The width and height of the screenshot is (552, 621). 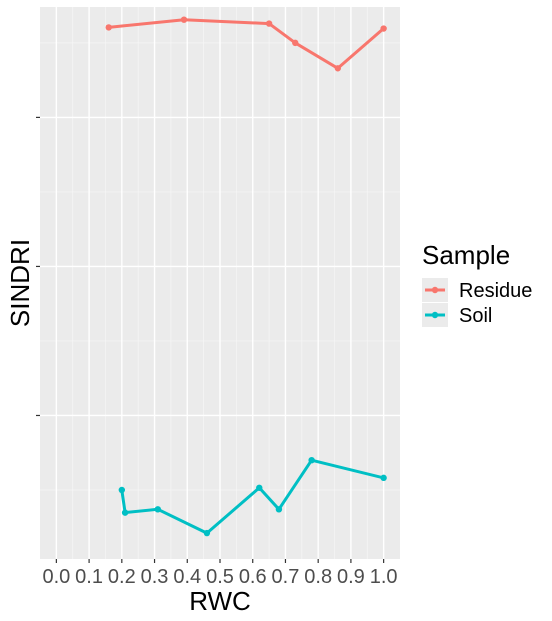 What do you see at coordinates (318, 577) in the screenshot?
I see `x-tick-label: 0.8` at bounding box center [318, 577].